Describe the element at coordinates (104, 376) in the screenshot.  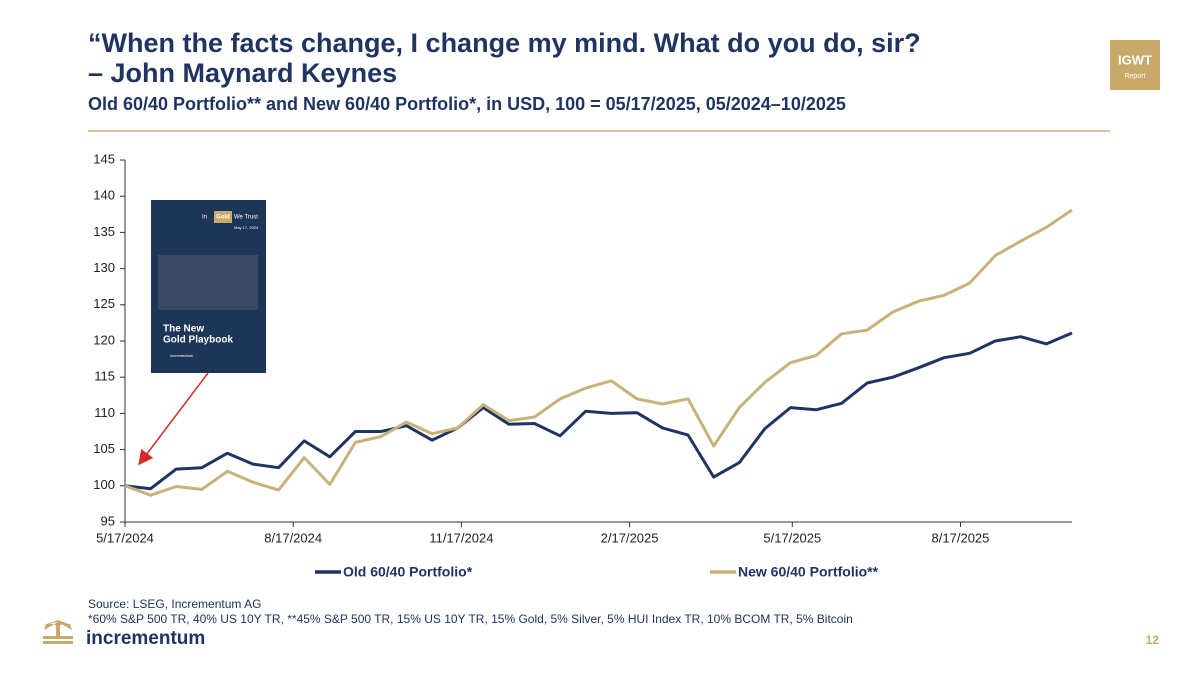
I see `y-tick-label: 115` at that location.